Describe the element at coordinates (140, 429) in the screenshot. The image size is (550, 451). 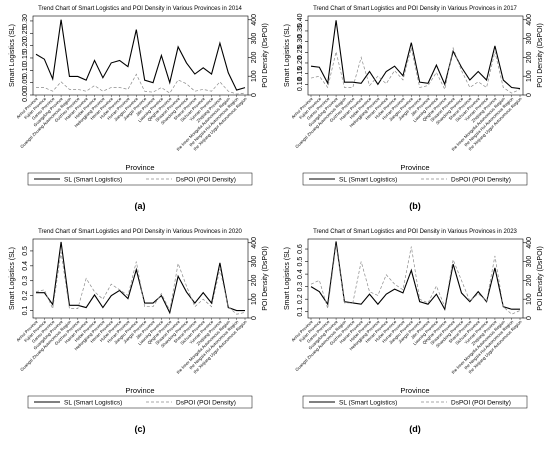
I see `panel-caption: (c)` at that location.